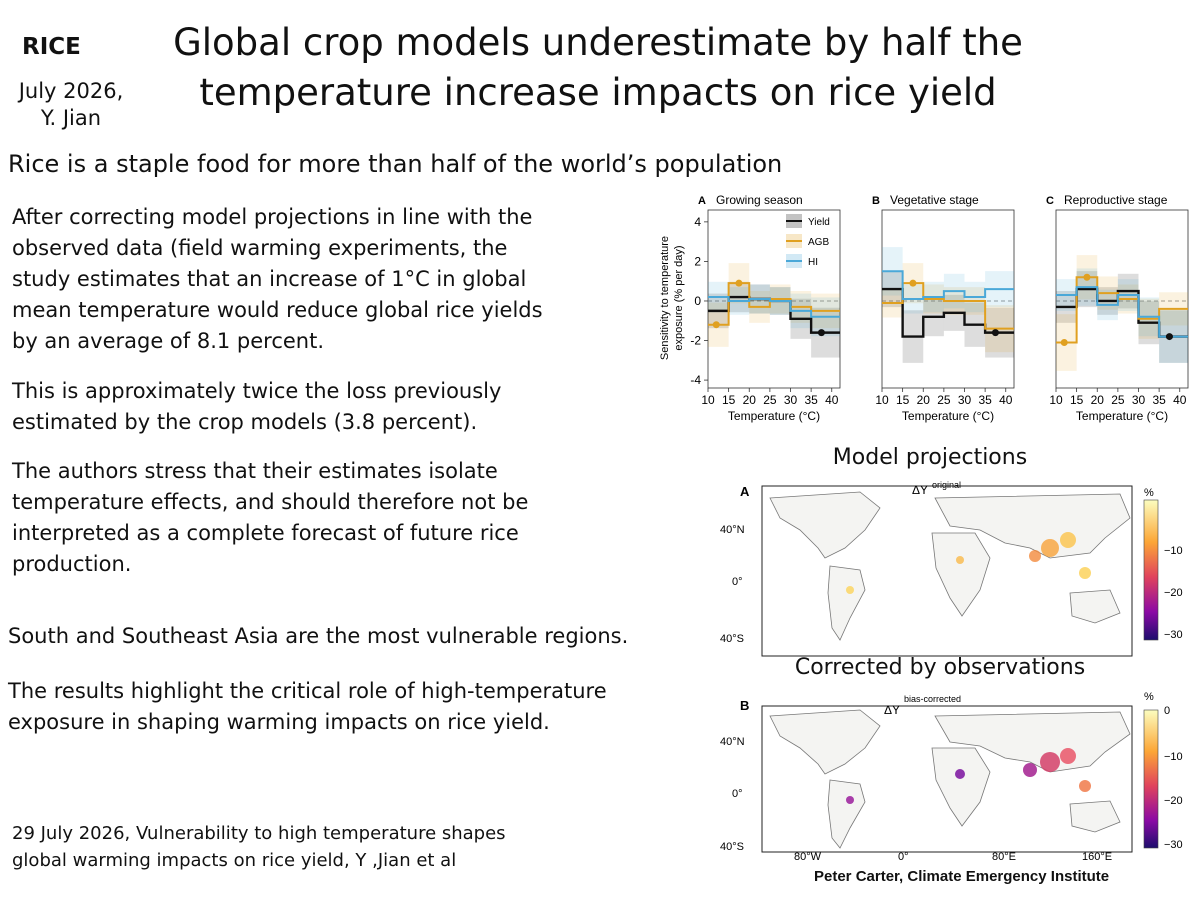 The image size is (1200, 900). What do you see at coordinates (759, 200) in the screenshot?
I see `panel-title: Growing season` at bounding box center [759, 200].